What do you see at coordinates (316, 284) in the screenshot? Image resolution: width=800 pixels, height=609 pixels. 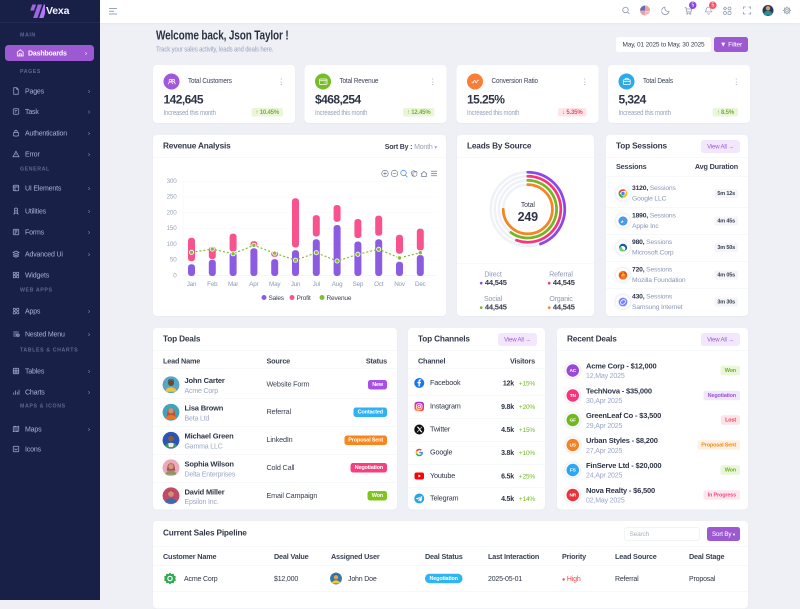 I see `svg-text: Jul` at bounding box center [316, 284].